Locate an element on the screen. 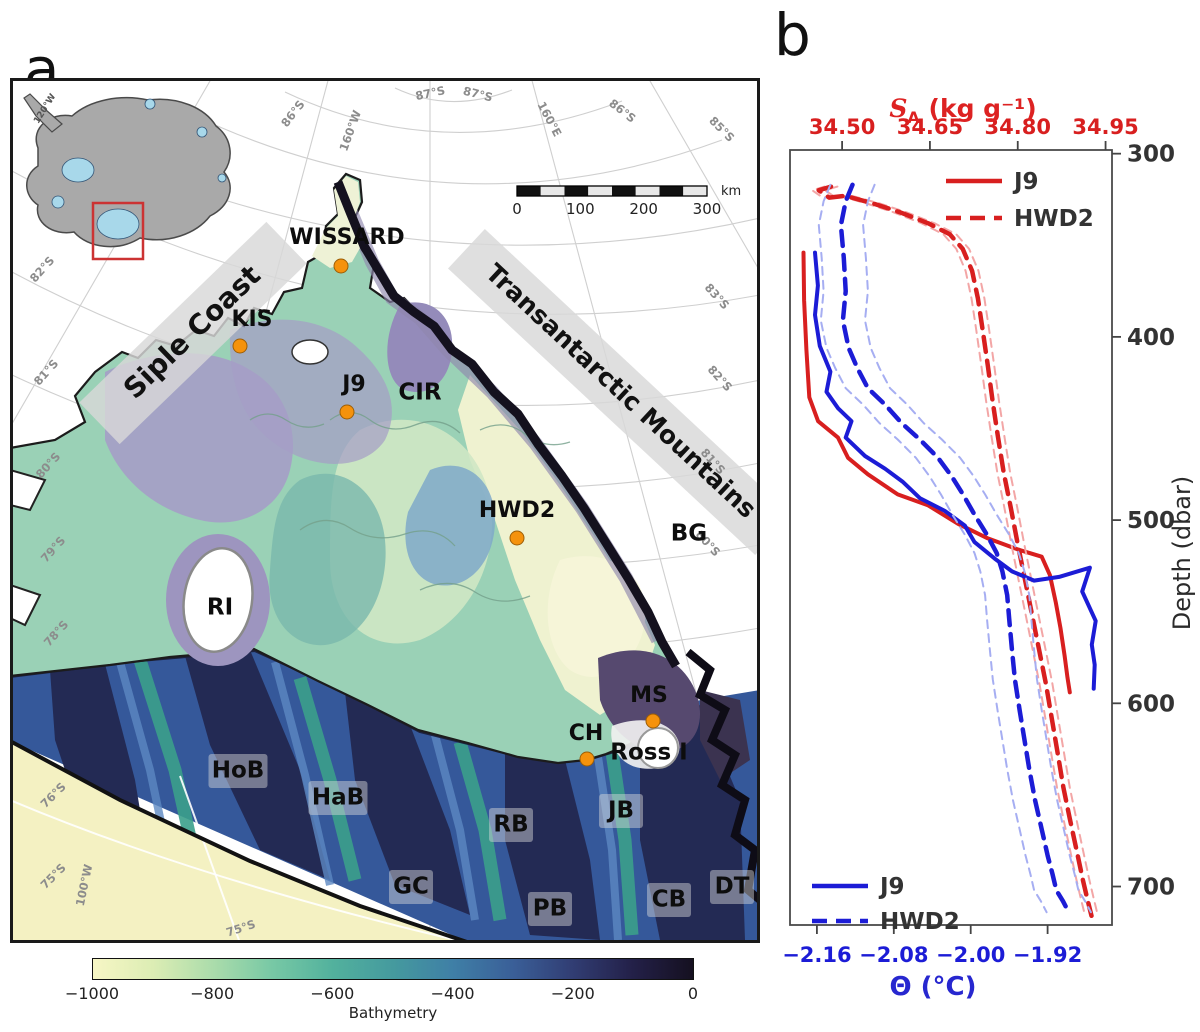 This screenshot has height=1032, width=1200. station-marker: HWD2 is located at coordinates (517, 522).